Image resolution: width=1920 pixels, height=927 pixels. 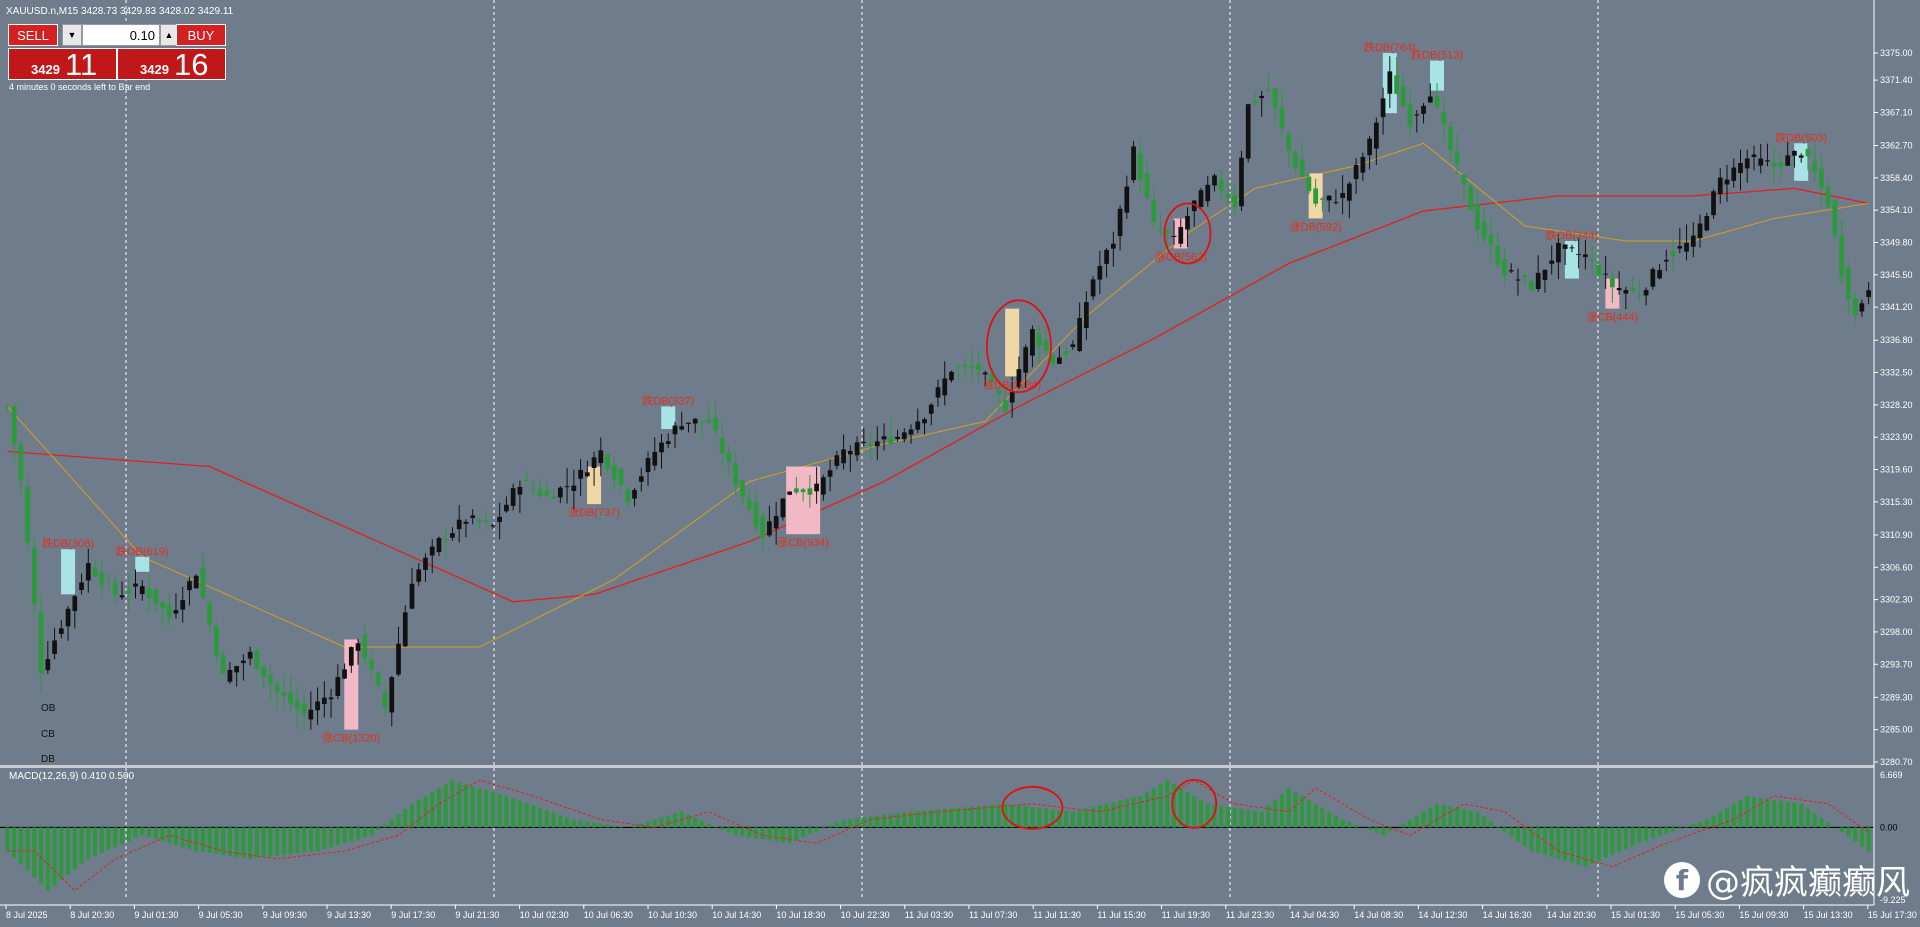 I want to click on buy-button: BUY, so click(x=201, y=35).